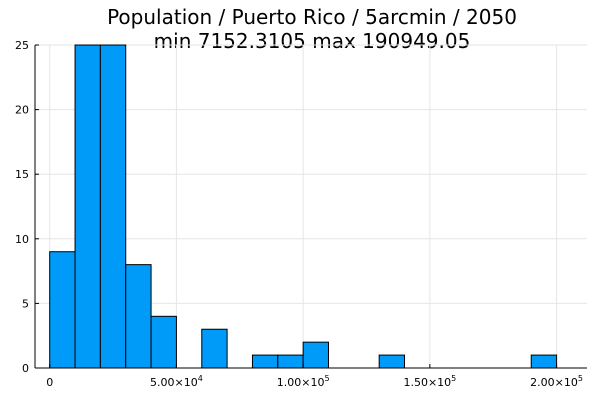  Describe the element at coordinates (176, 381) in the screenshot. I see `x-tick-label-1: 5.00×10⁴` at that location.